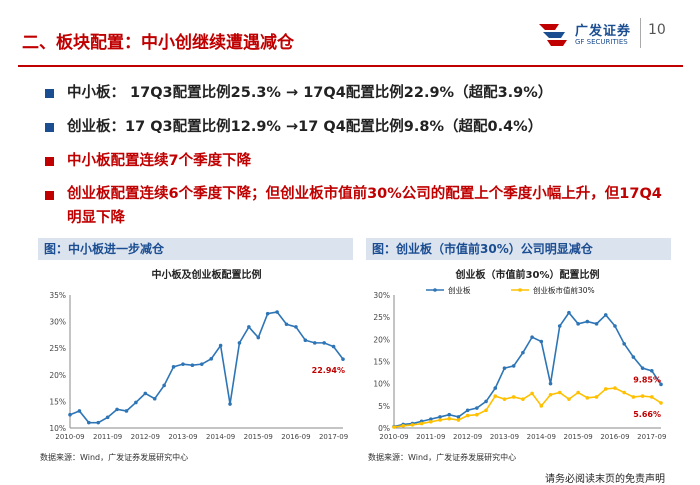 The image size is (700, 485). I want to click on gf-logo-icon, so click(553, 35).